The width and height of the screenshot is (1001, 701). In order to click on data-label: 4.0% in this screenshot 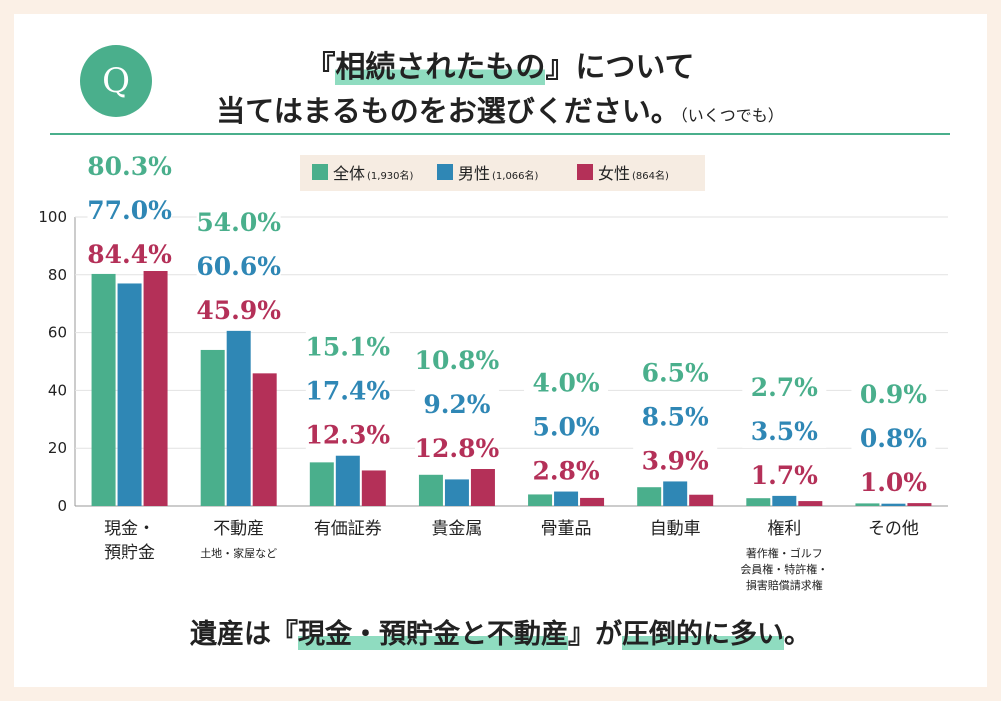, I will do `click(565, 383)`.